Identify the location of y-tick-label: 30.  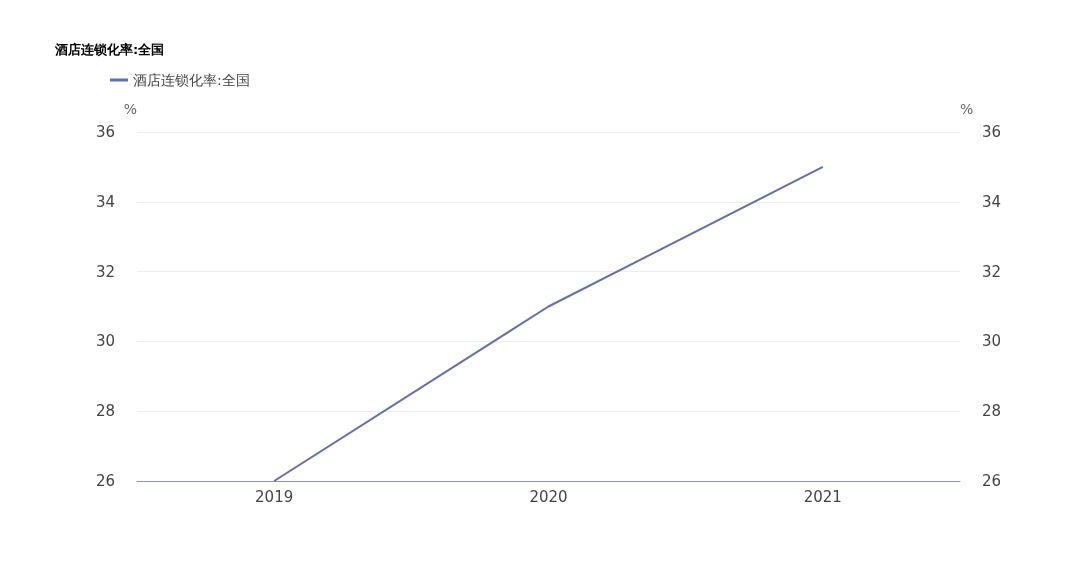
(105, 341).